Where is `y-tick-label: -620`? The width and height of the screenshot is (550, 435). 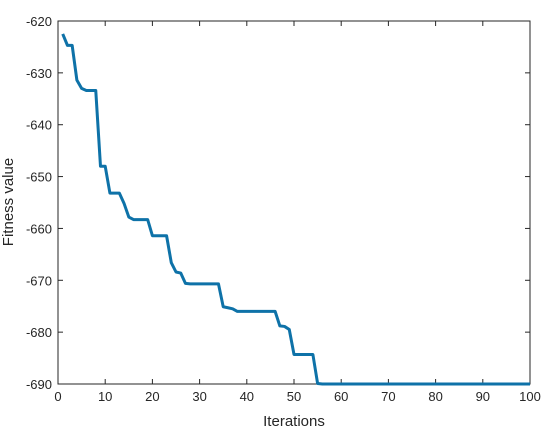 y-tick-label: -620 is located at coordinates (39, 21).